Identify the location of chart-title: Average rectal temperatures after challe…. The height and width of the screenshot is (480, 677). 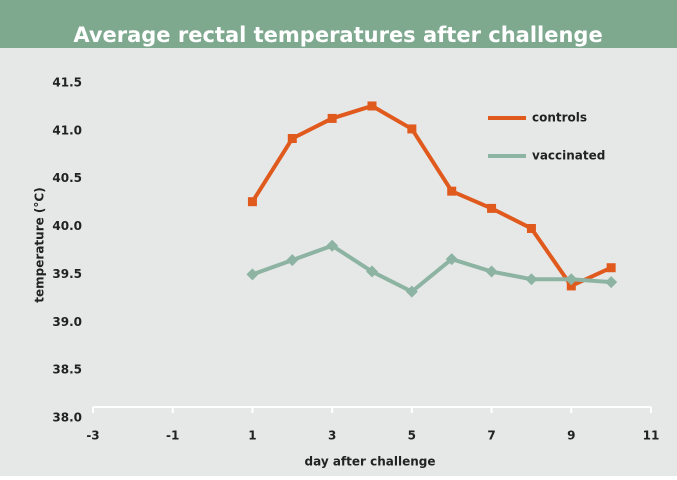
(337, 35).